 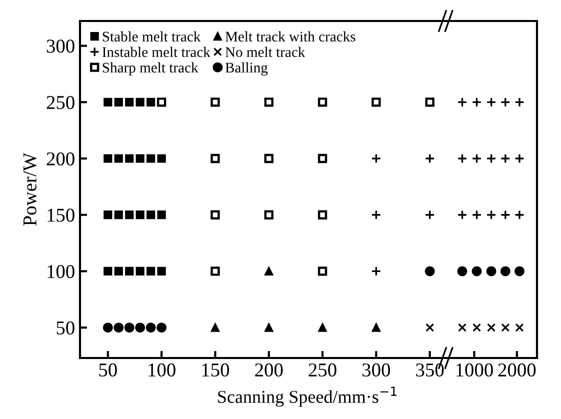 I want to click on y-tick-label: 100, so click(x=61, y=271).